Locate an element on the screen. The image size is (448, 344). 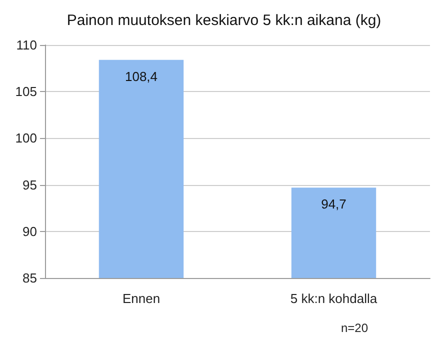
data-label: 108,4 is located at coordinates (141, 76).